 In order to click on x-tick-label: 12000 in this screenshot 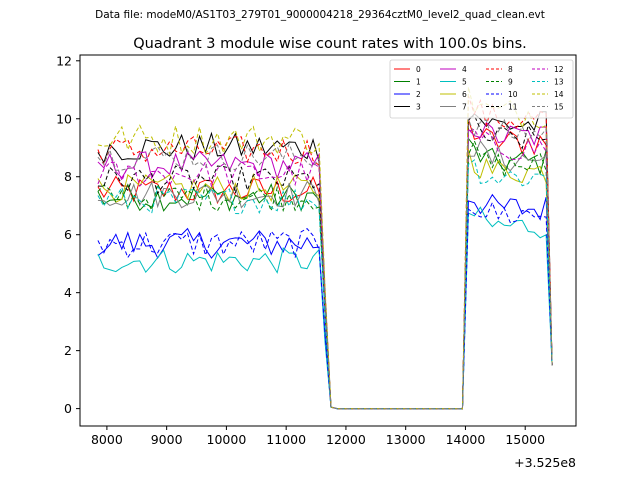, I will do `click(346, 439)`.